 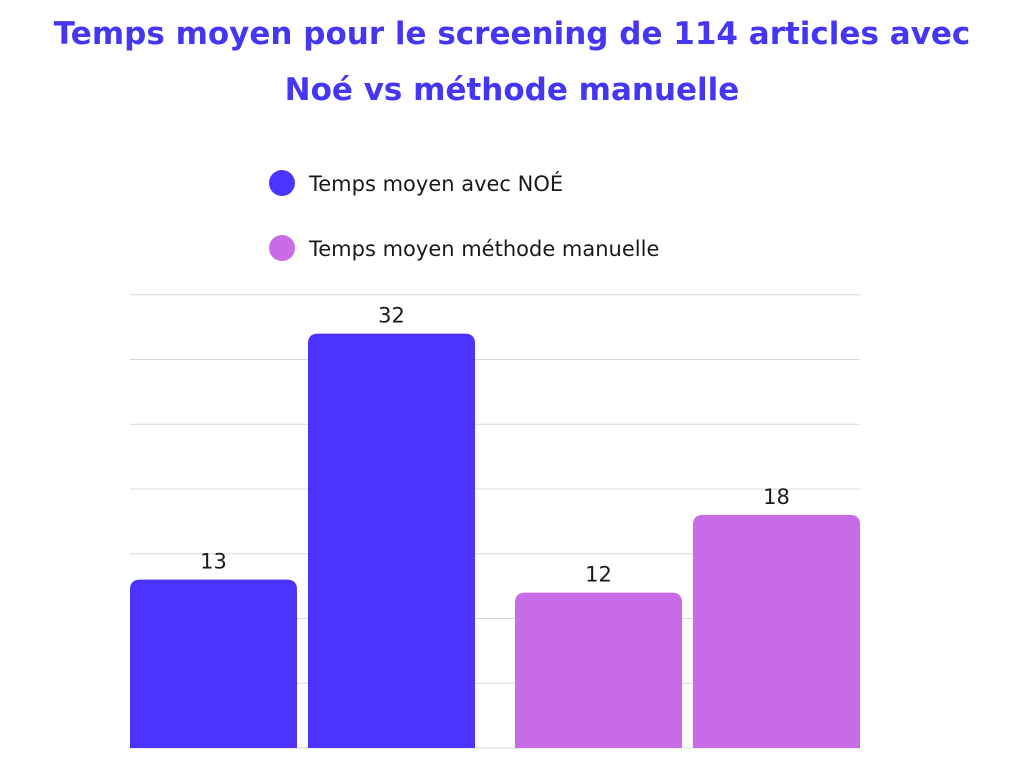 I want to click on legend-label-0: Temps moyen avec NOÉ, so click(x=435, y=183).